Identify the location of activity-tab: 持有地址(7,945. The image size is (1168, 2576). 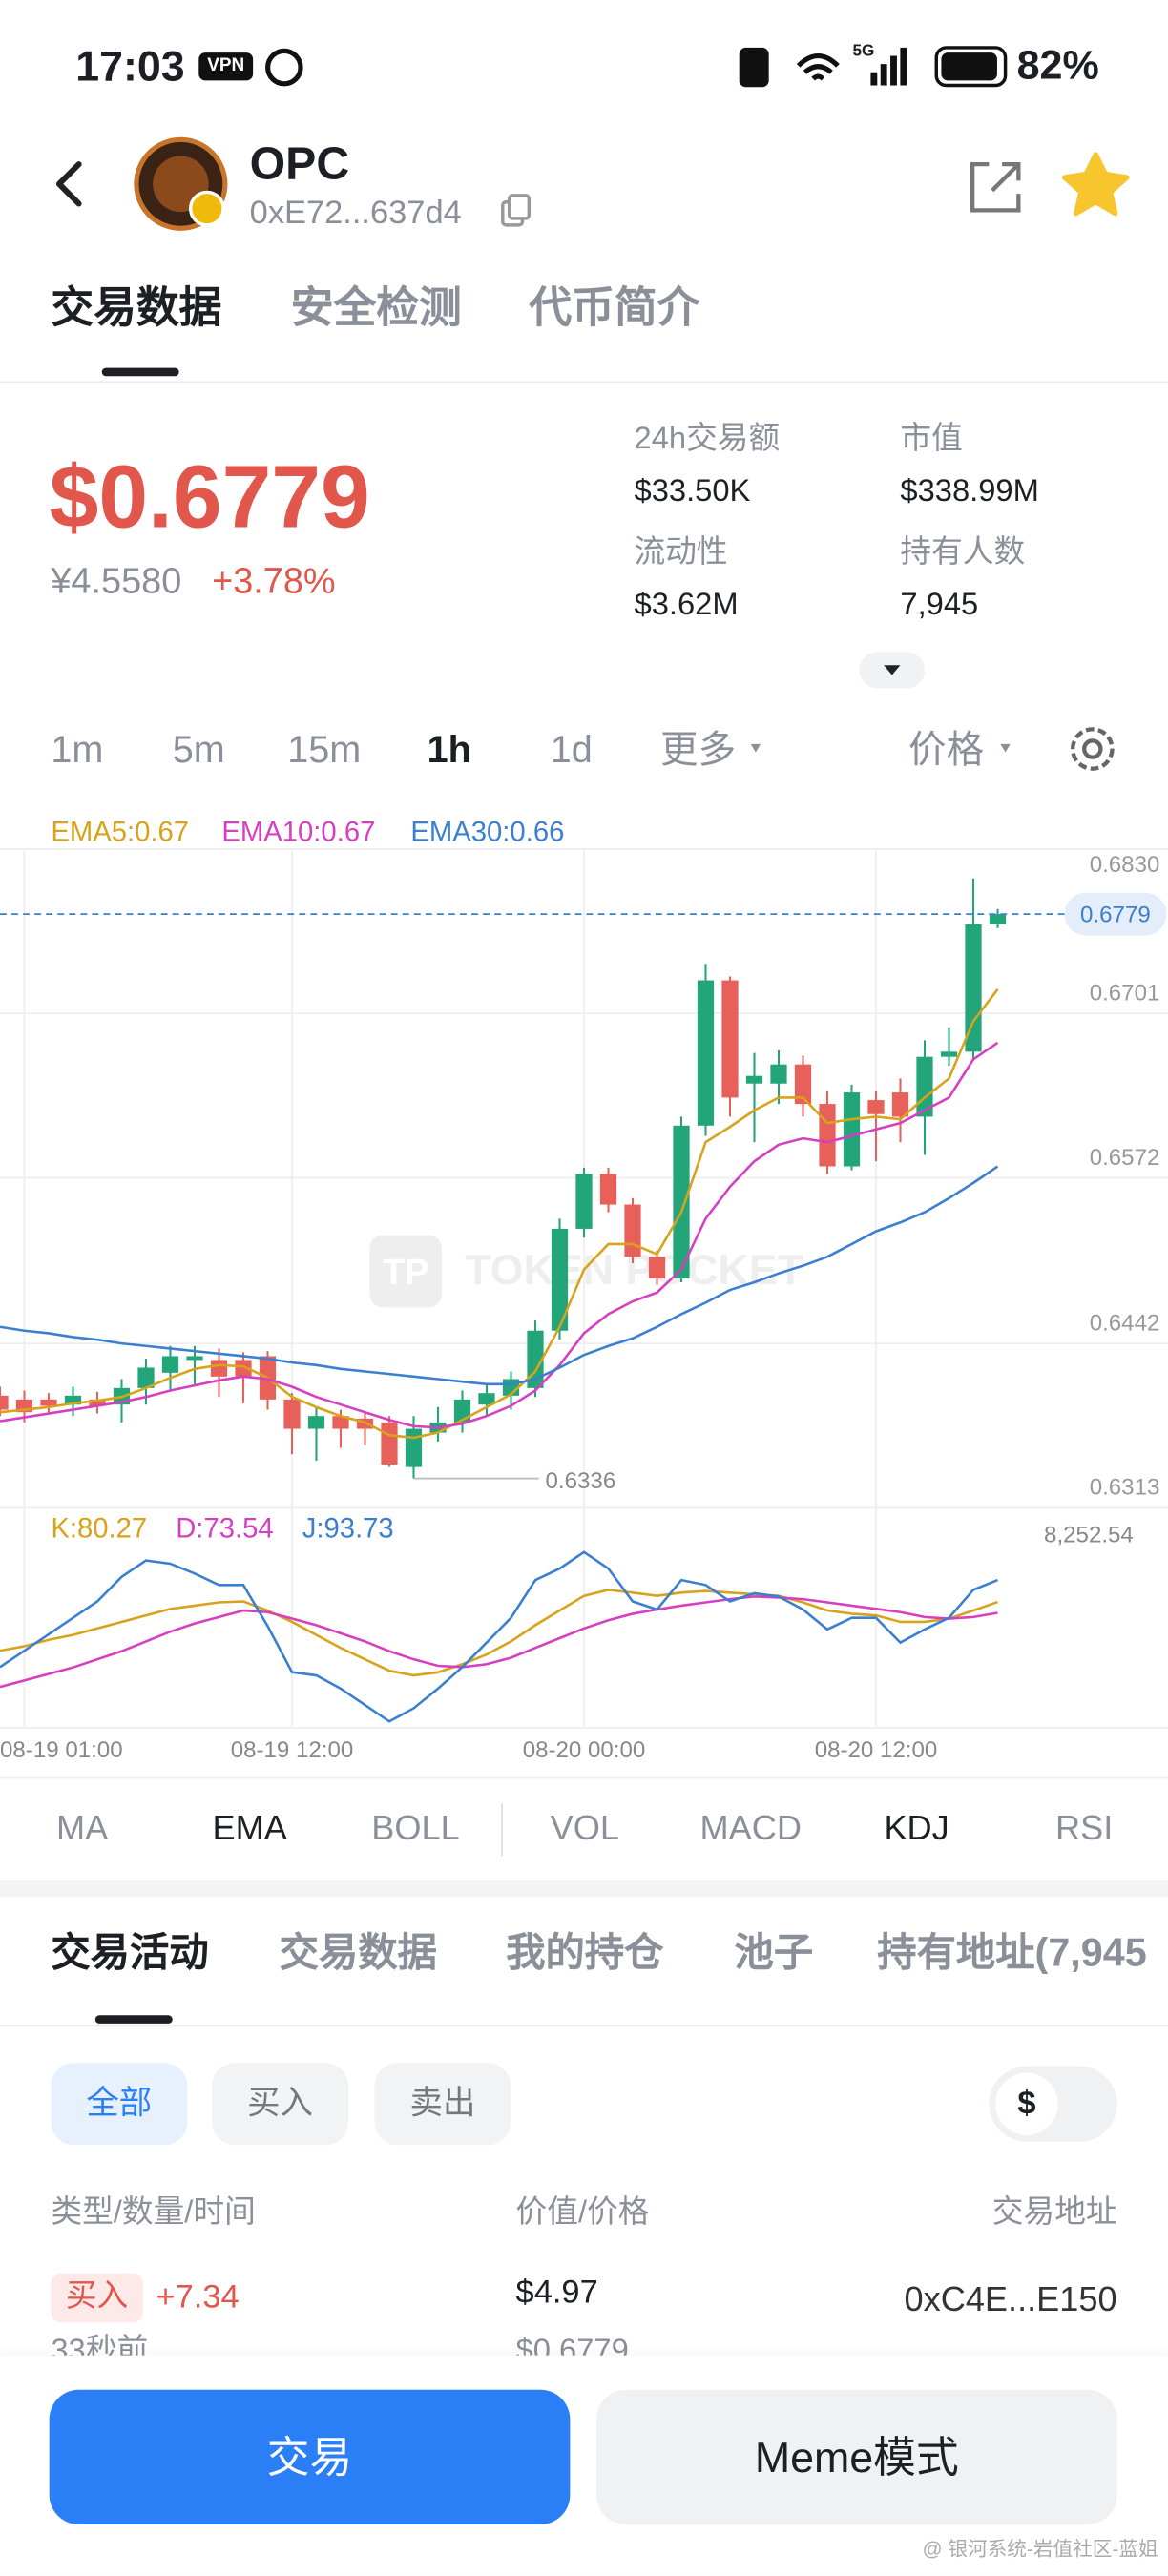
(1012, 1953).